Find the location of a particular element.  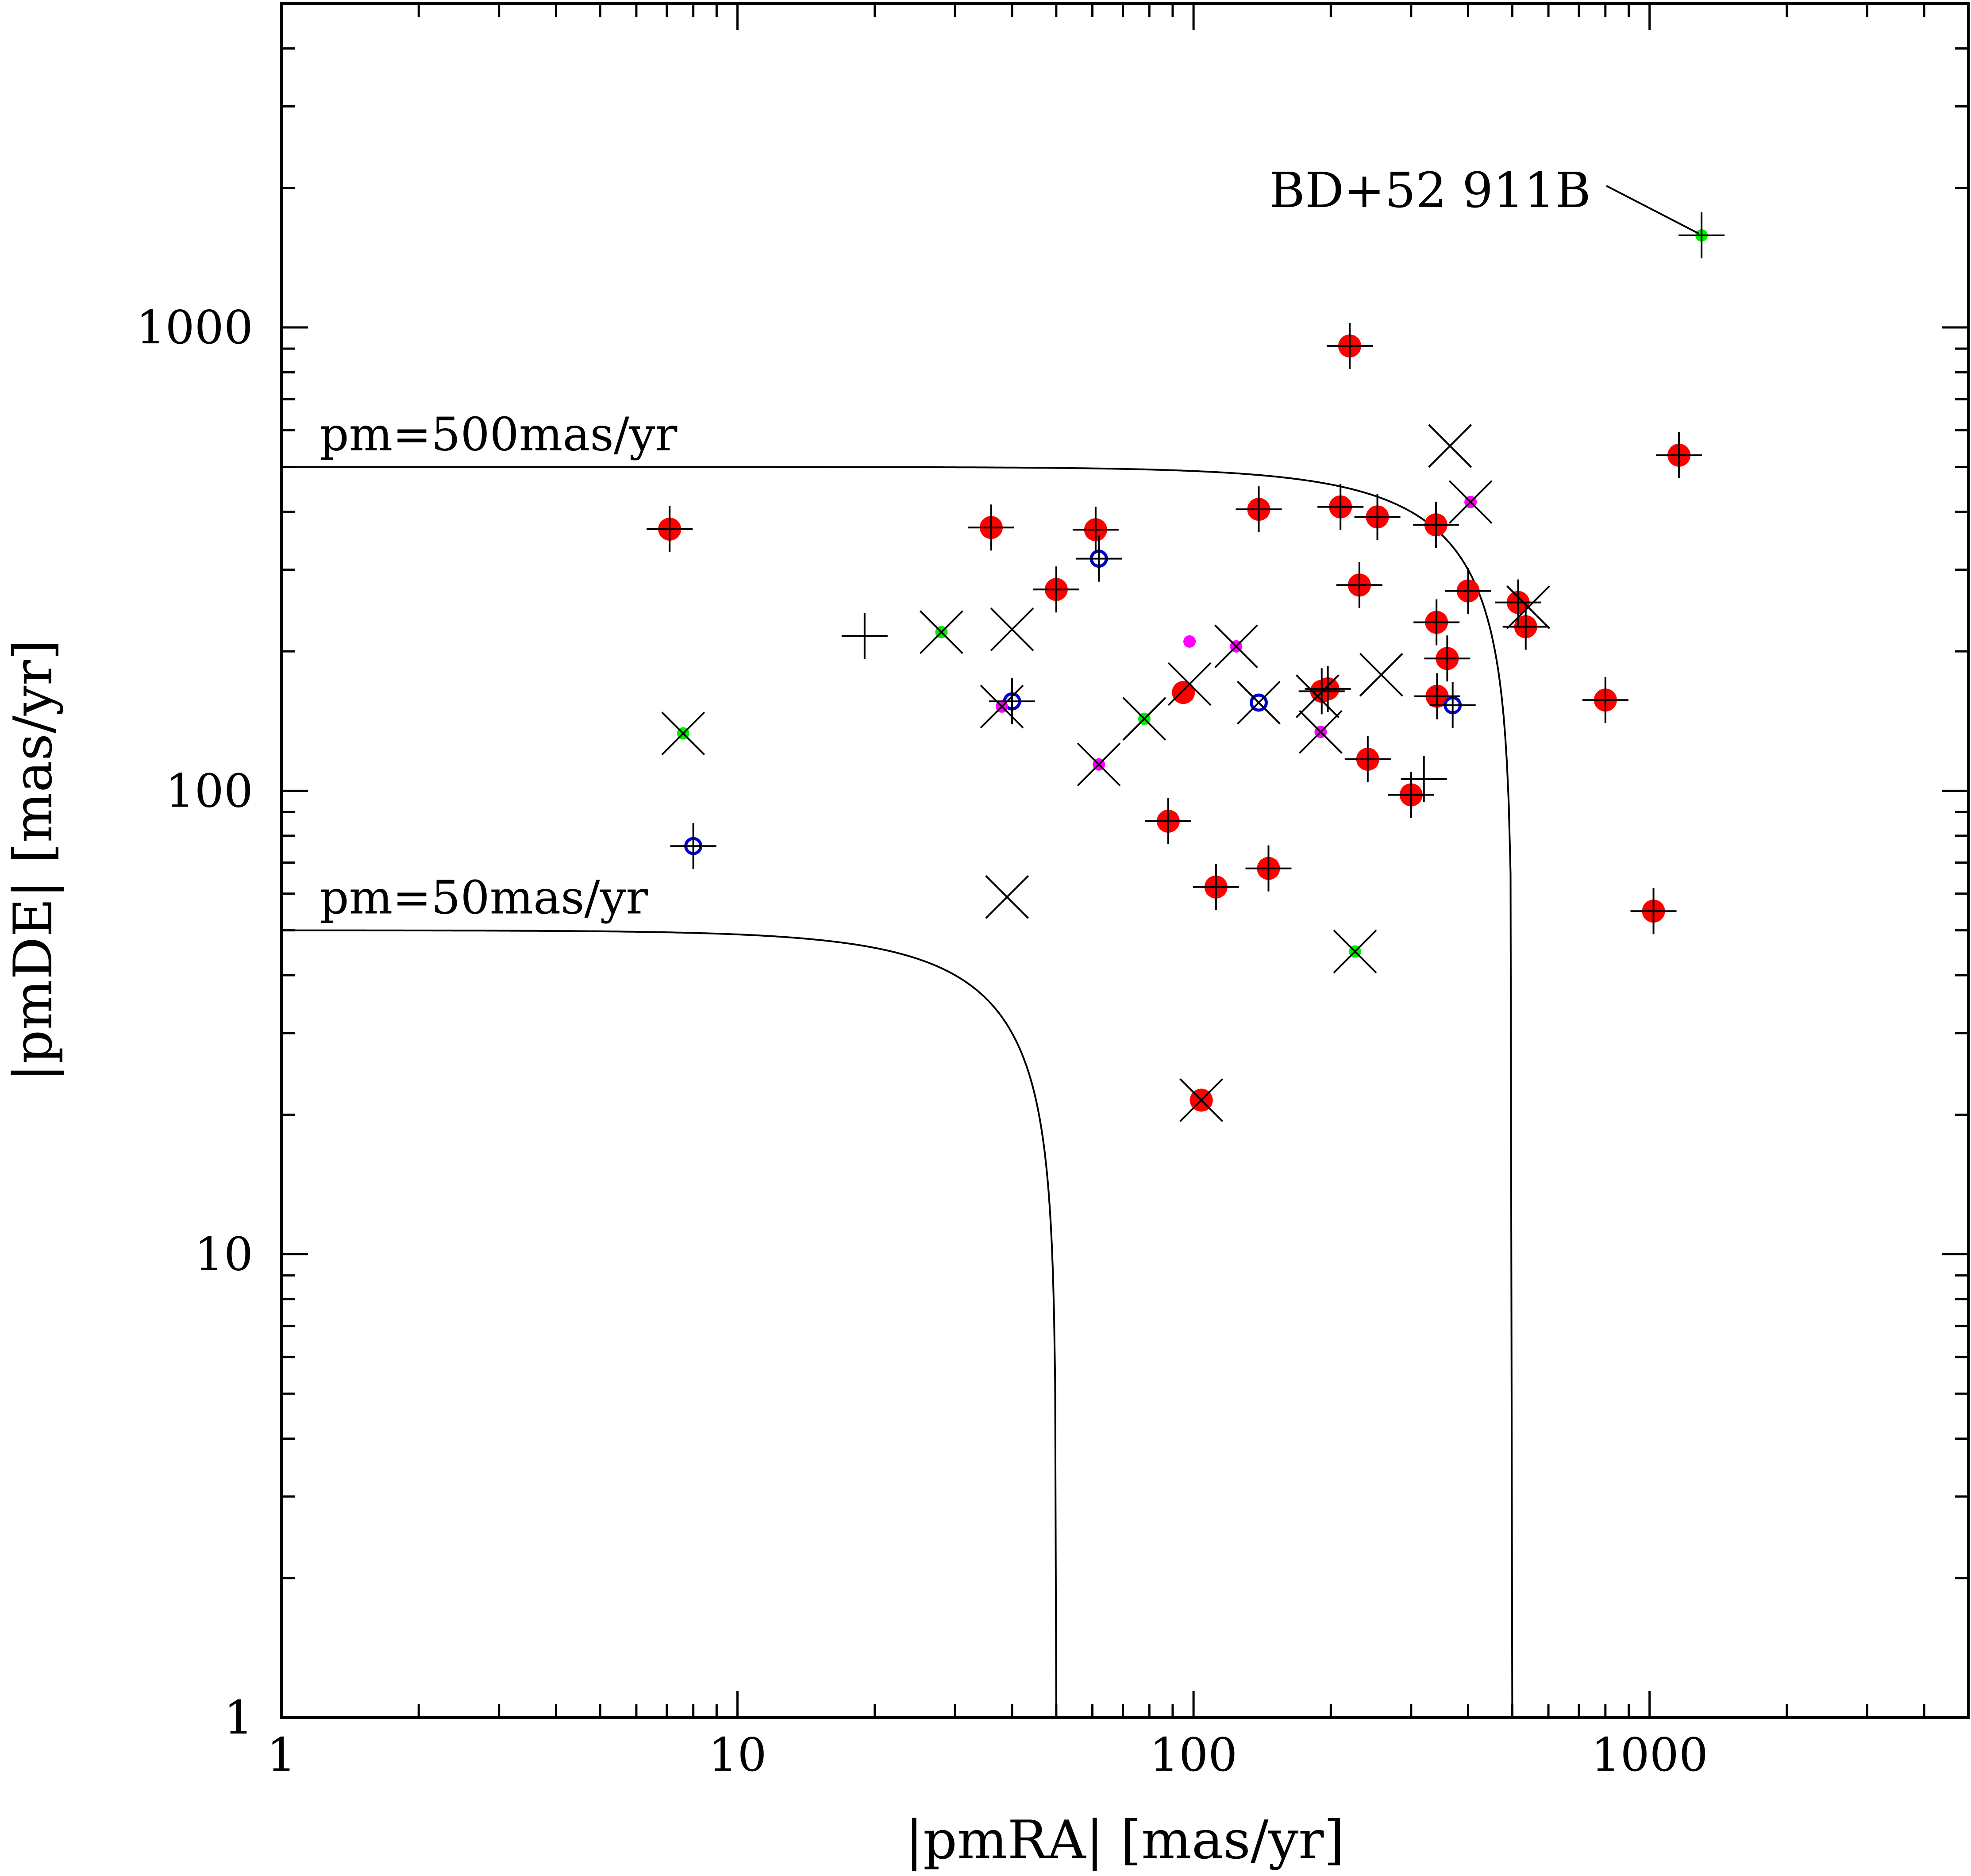

y-axis-label: |pmDE| [mas/yr] is located at coordinates (33, 860).